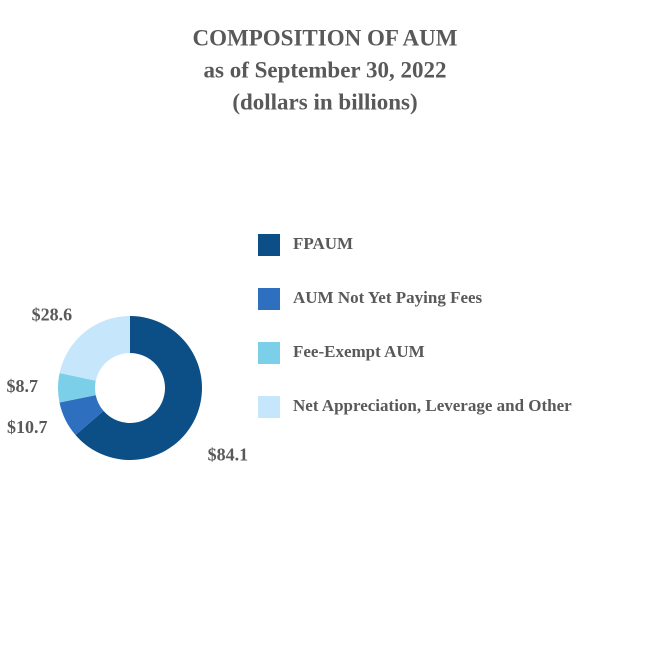  I want to click on legend-label: FPAUM, so click(323, 243).